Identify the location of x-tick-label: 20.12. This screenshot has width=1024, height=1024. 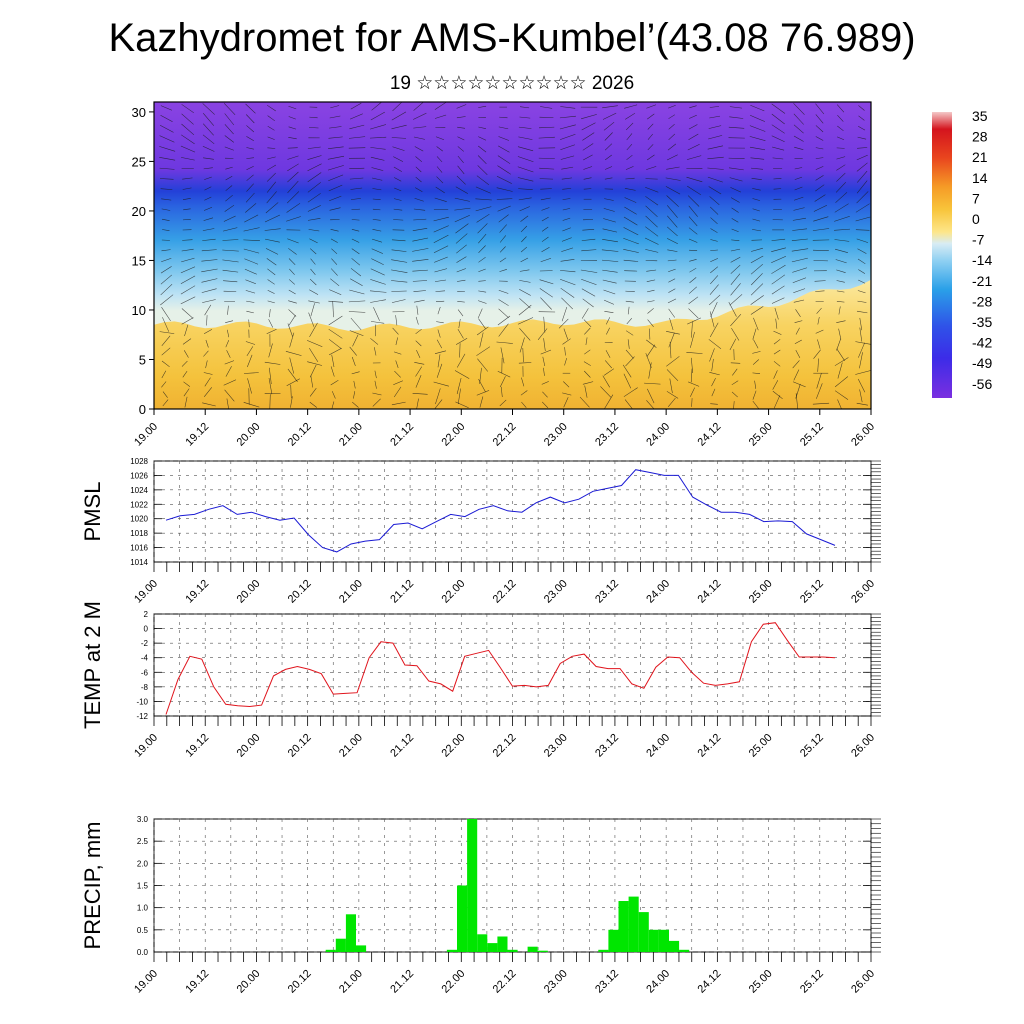
(300, 982).